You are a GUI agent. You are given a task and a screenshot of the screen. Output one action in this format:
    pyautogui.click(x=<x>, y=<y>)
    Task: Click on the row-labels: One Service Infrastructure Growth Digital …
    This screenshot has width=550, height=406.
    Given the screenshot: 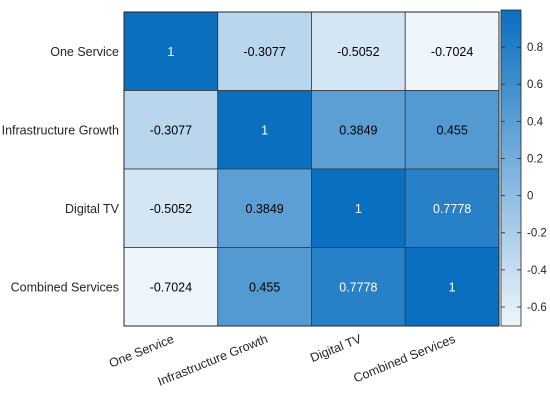 What is the action you would take?
    pyautogui.click(x=61, y=170)
    